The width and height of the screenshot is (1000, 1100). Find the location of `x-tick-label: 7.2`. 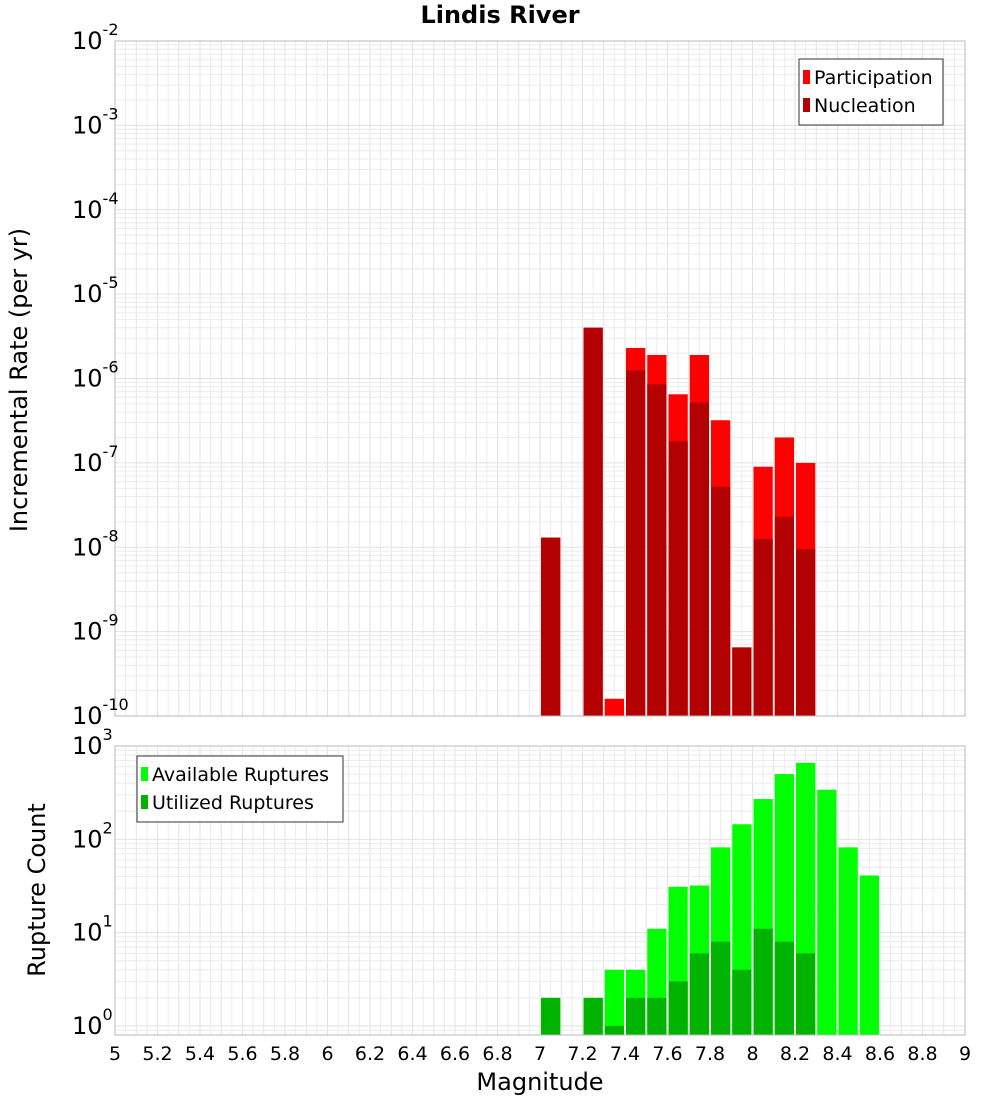

x-tick-label: 7.2 is located at coordinates (582, 1054).